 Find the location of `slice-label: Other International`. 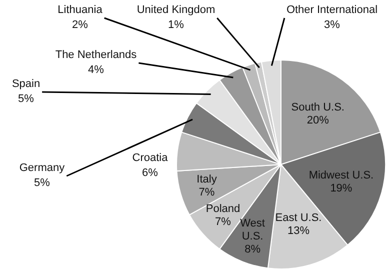

slice-label: Other International is located at coordinates (332, 10).